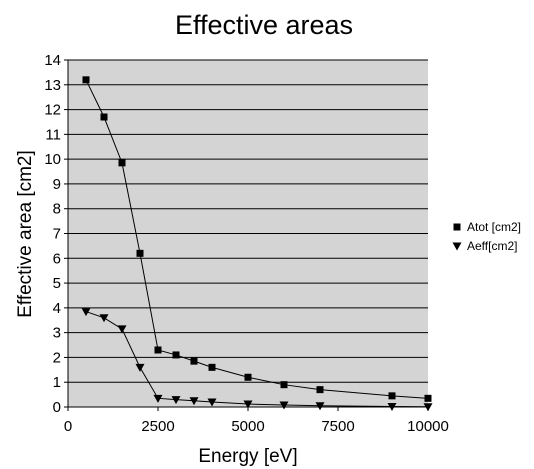  I want to click on y-tick-label: 10, so click(52, 159).